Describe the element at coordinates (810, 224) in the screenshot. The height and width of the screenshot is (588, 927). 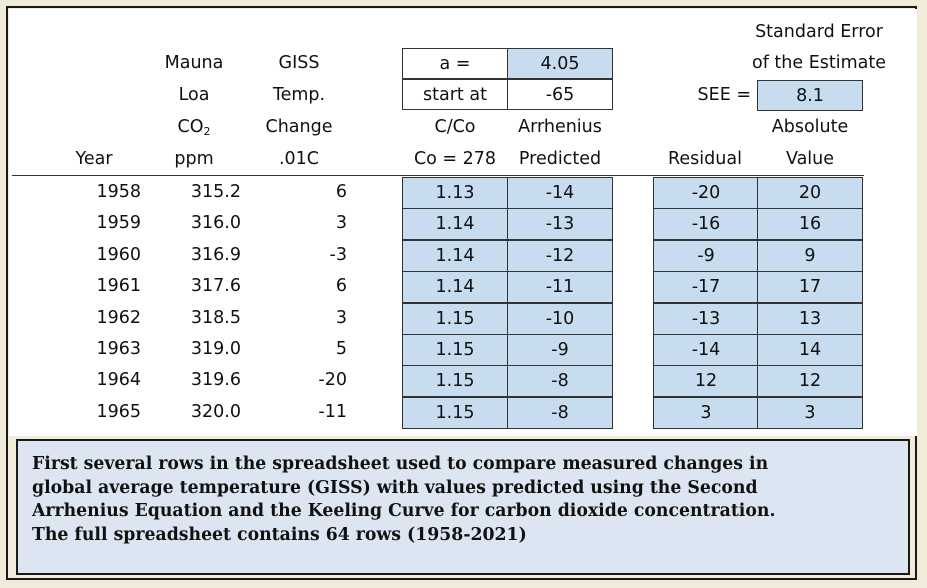
I see `cell-absolute: 16` at that location.